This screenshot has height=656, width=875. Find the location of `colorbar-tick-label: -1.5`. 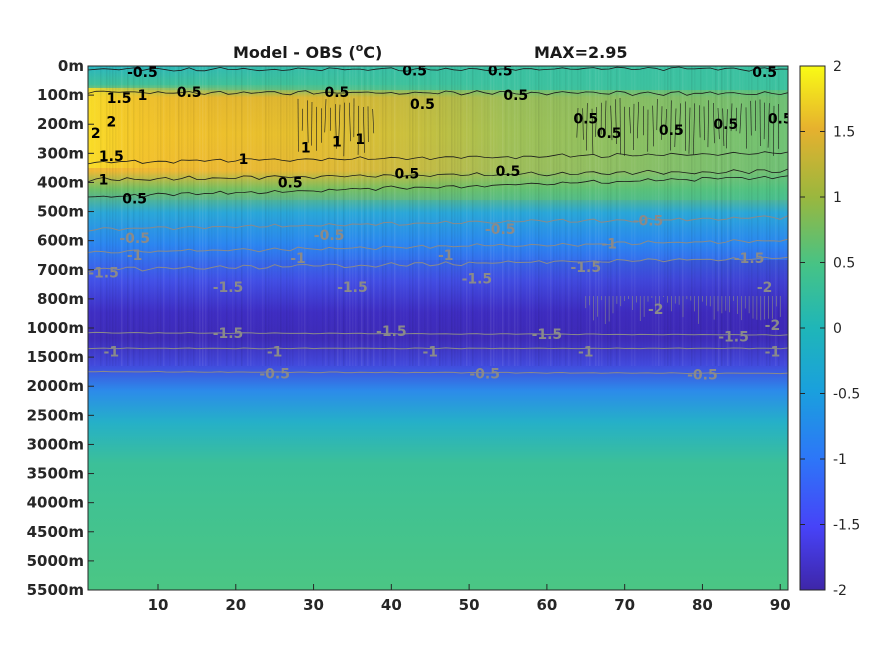

colorbar-tick-label: -1.5 is located at coordinates (846, 526).